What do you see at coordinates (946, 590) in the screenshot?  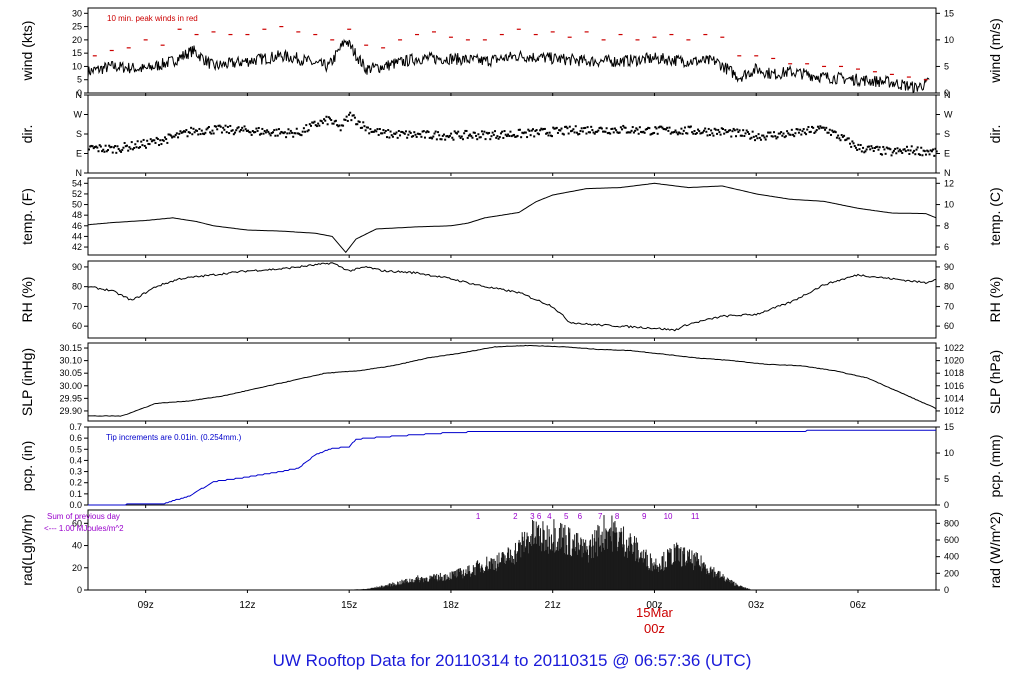 I see `y-tick-label-right: 0` at bounding box center [946, 590].